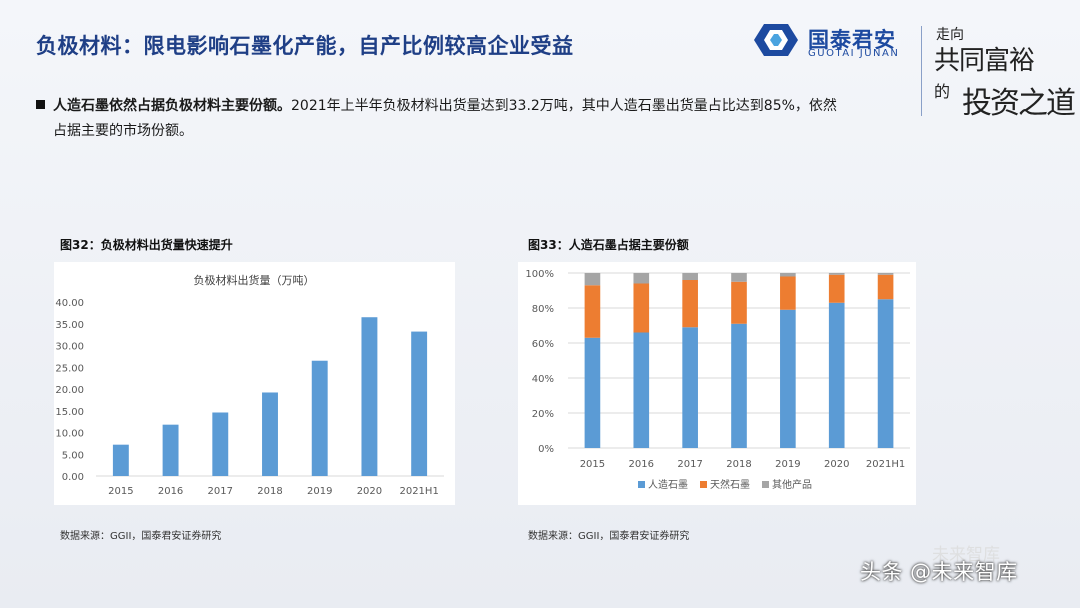 The width and height of the screenshot is (1080, 608). What do you see at coordinates (69, 434) in the screenshot?
I see `y-tick-label: 10.00` at bounding box center [69, 434].